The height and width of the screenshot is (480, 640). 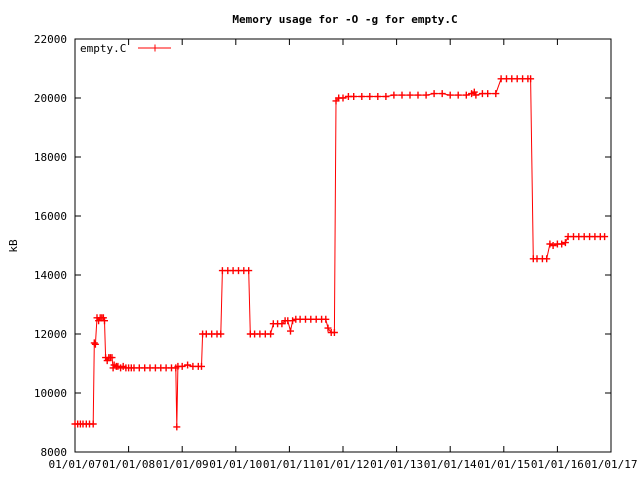 What do you see at coordinates (155, 48) in the screenshot?
I see `legend-marker-swatch` at bounding box center [155, 48].